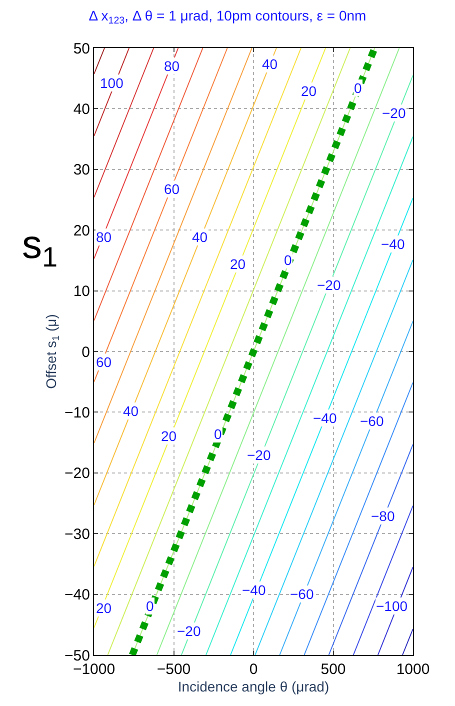 The width and height of the screenshot is (455, 706). I want to click on x-tick-label: 1000, so click(413, 669).